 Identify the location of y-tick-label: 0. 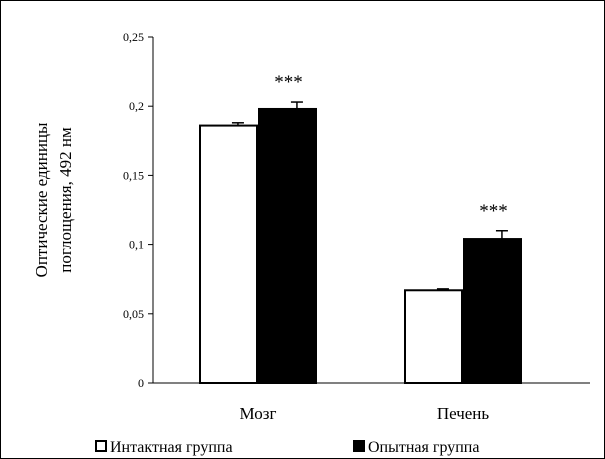
(141, 383).